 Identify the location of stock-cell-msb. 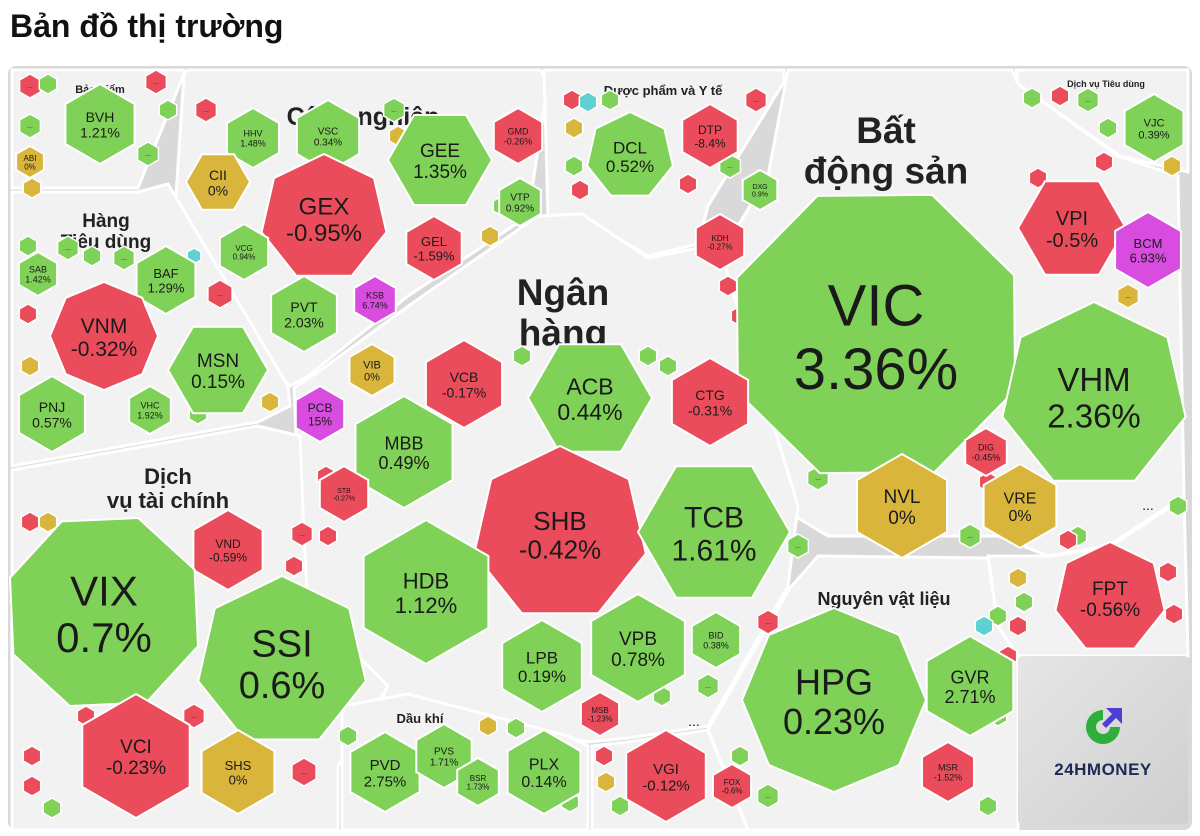
(600, 714).